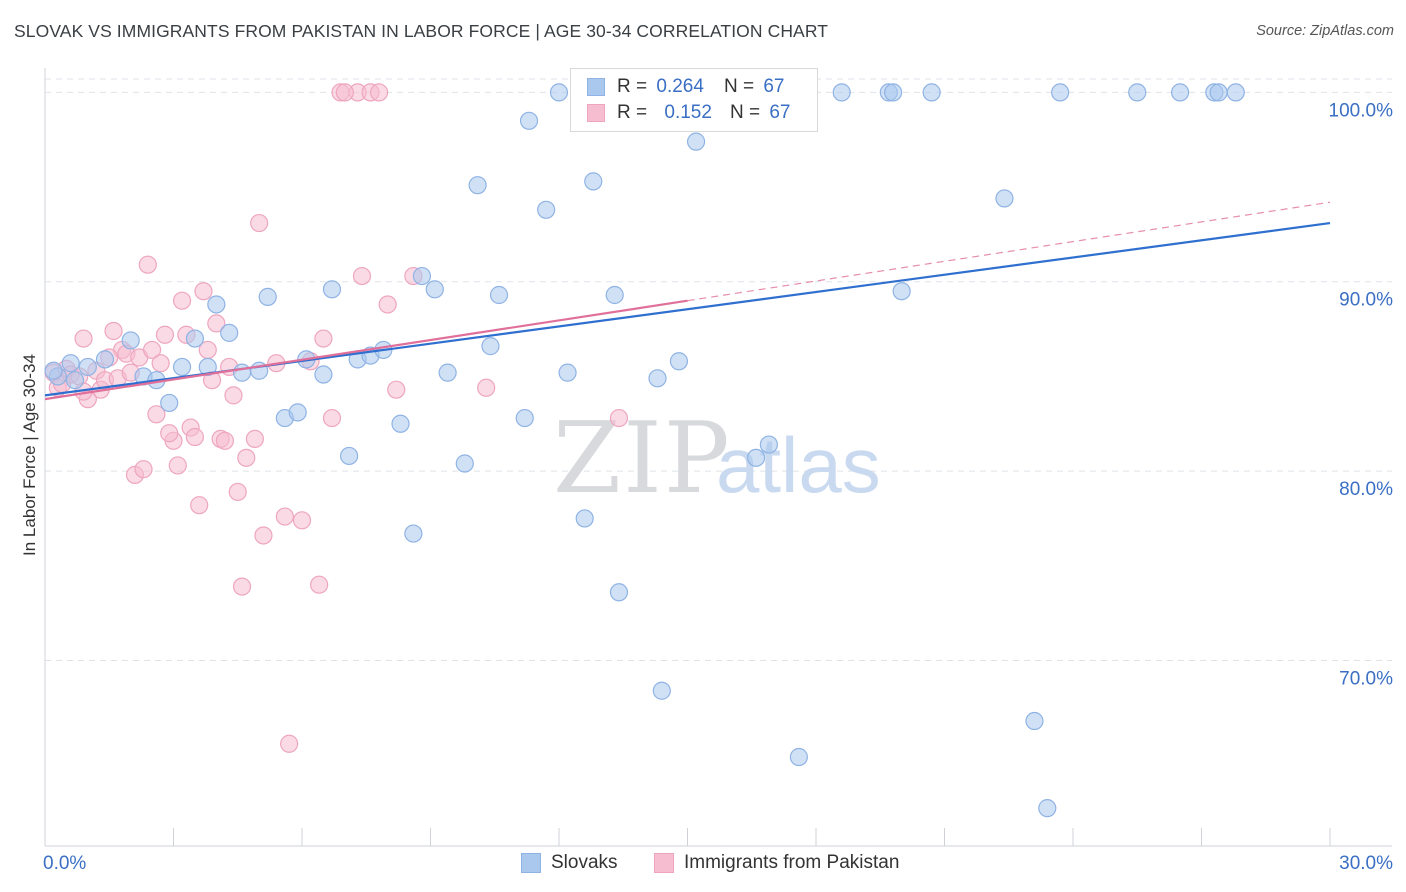 This screenshot has width=1406, height=892. What do you see at coordinates (1361, 110) in the screenshot?
I see `y-tick-label: 100.0%` at bounding box center [1361, 110].